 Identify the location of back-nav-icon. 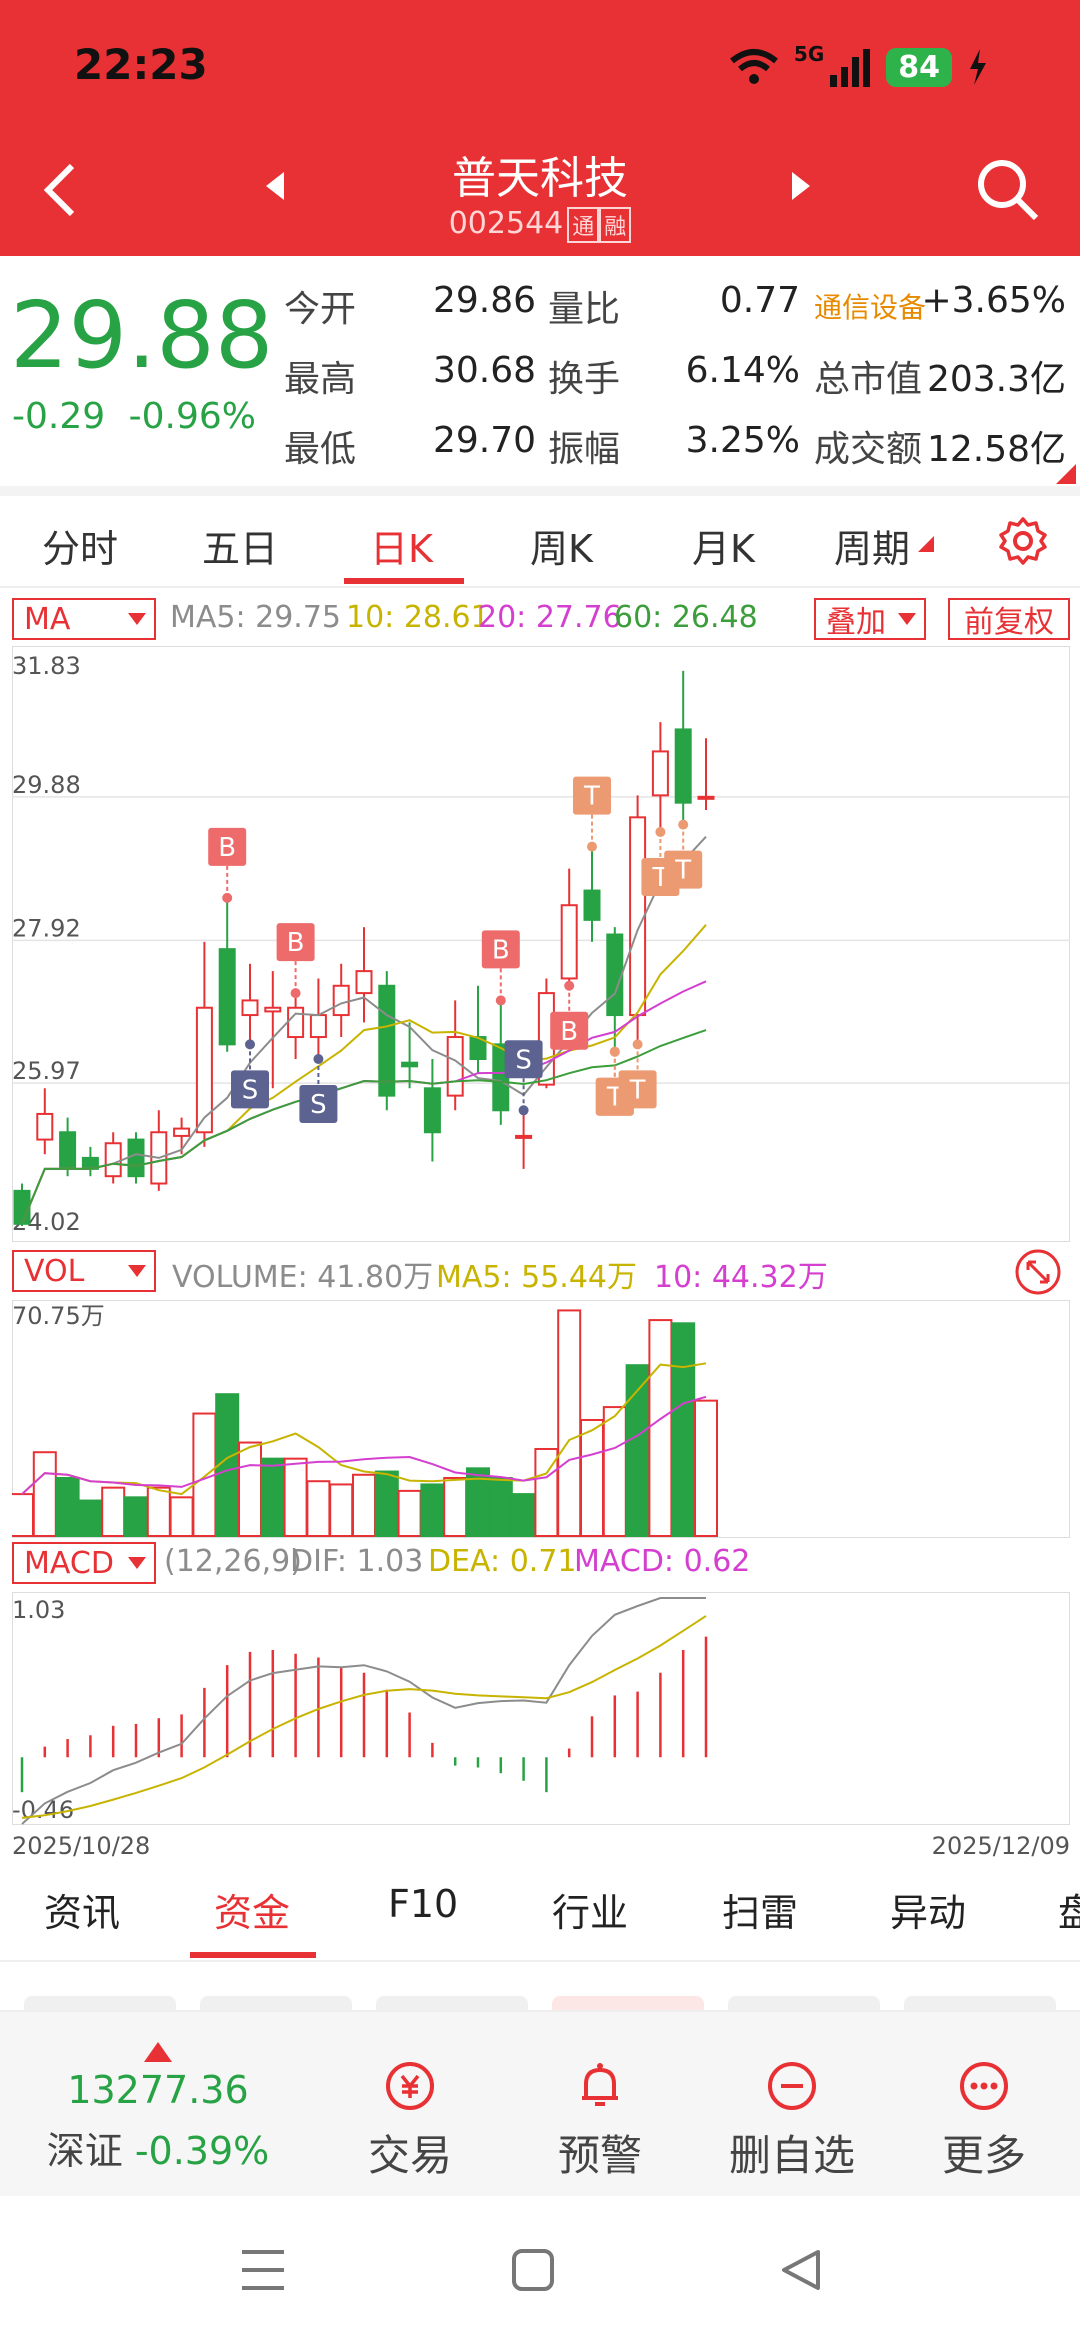
(800, 2270).